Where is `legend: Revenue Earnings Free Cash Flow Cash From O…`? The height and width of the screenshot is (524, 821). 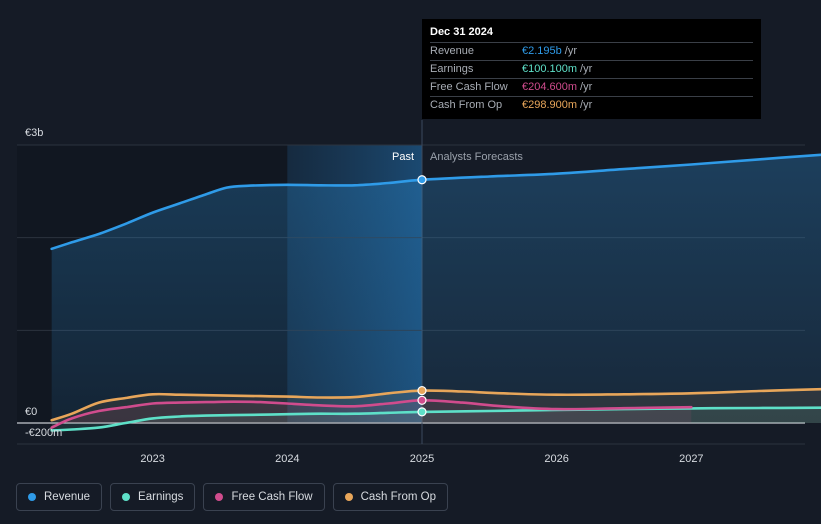
legend: Revenue Earnings Free Cash Flow Cash From O… is located at coordinates (236, 497).